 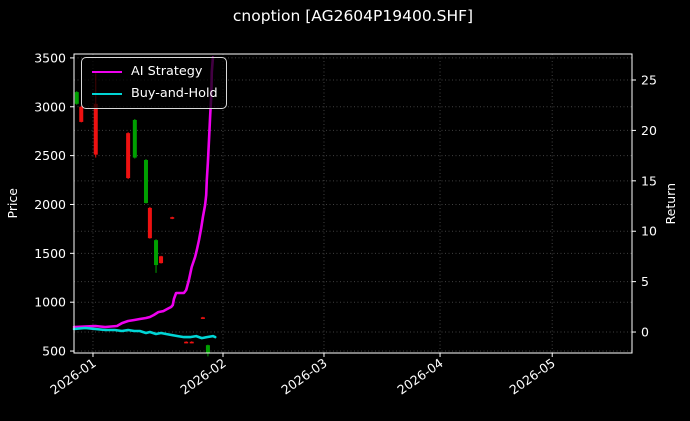 I want to click on price-tick-label: 2500, so click(x=50, y=155).